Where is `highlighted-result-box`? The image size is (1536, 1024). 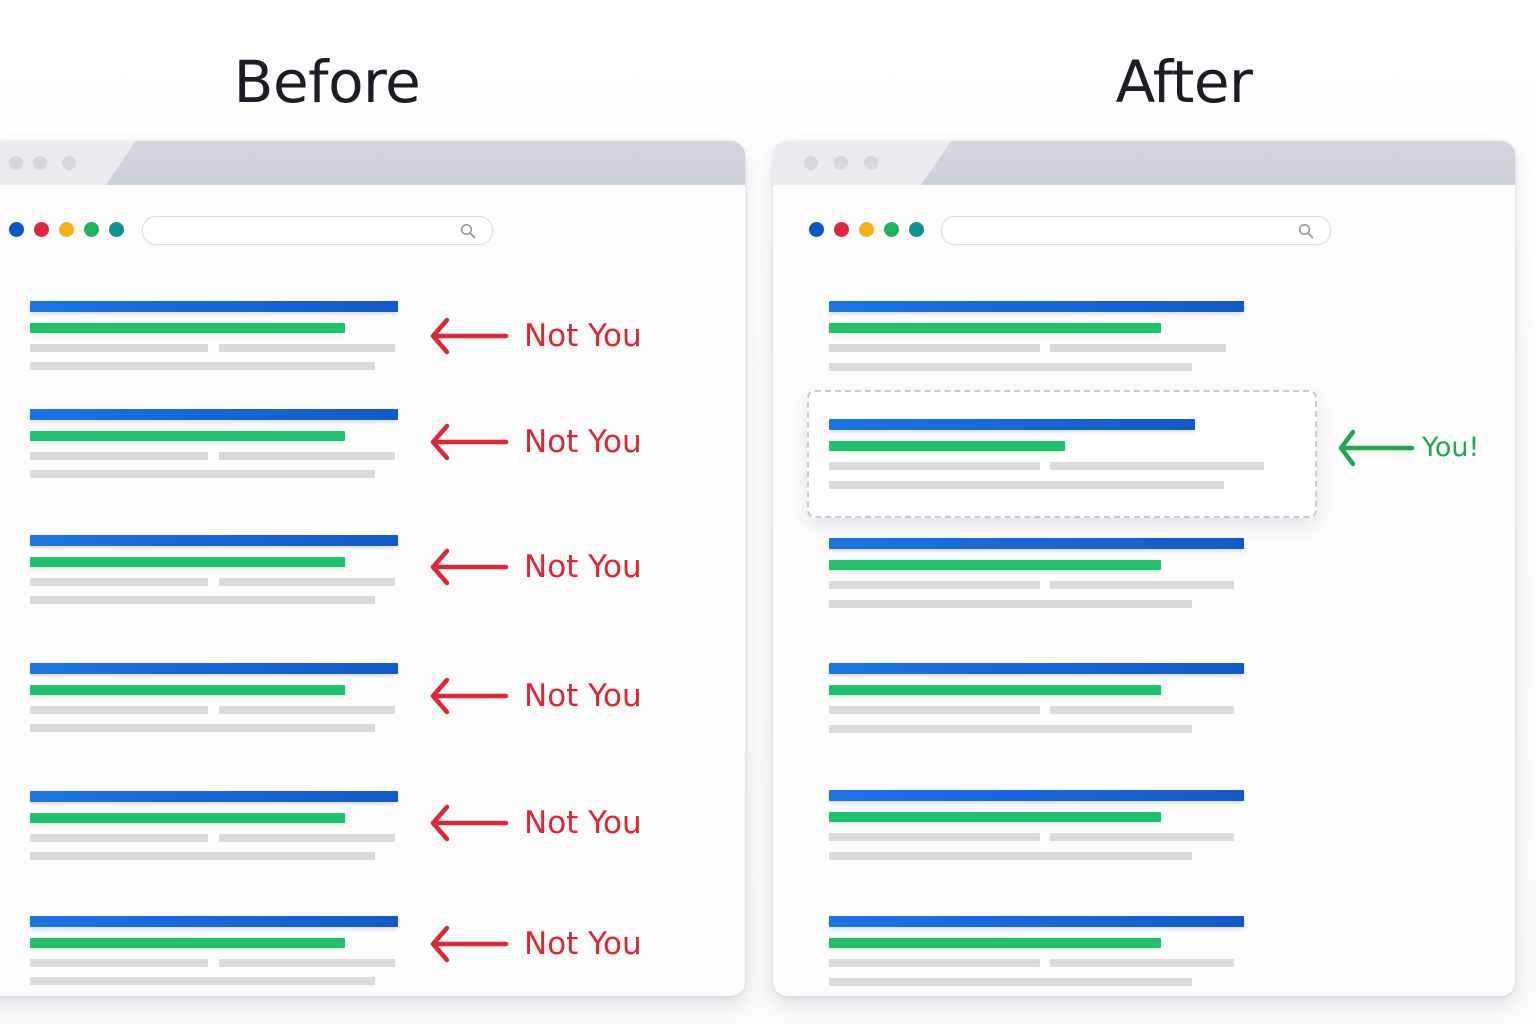 highlighted-result-box is located at coordinates (1062, 454).